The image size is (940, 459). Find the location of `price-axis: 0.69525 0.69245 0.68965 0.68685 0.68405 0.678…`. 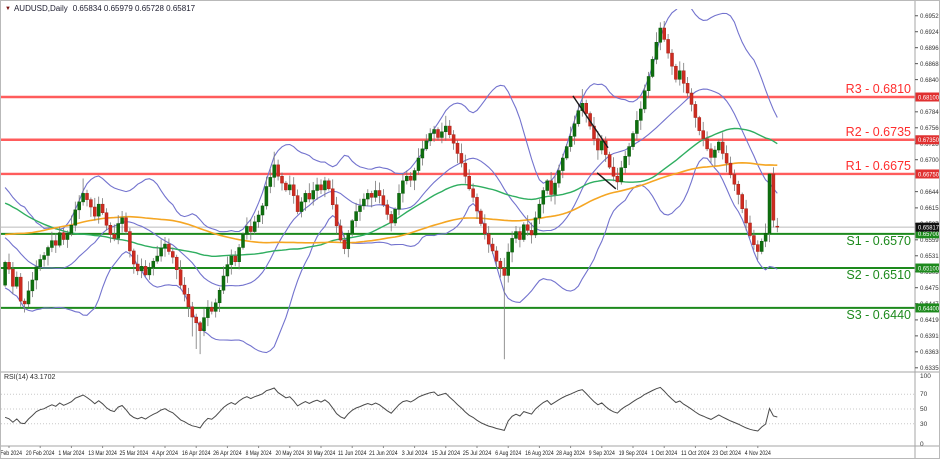

price-axis: 0.69525 0.69245 0.68965 0.68685 0.68405 0.678… is located at coordinates (927, 192).